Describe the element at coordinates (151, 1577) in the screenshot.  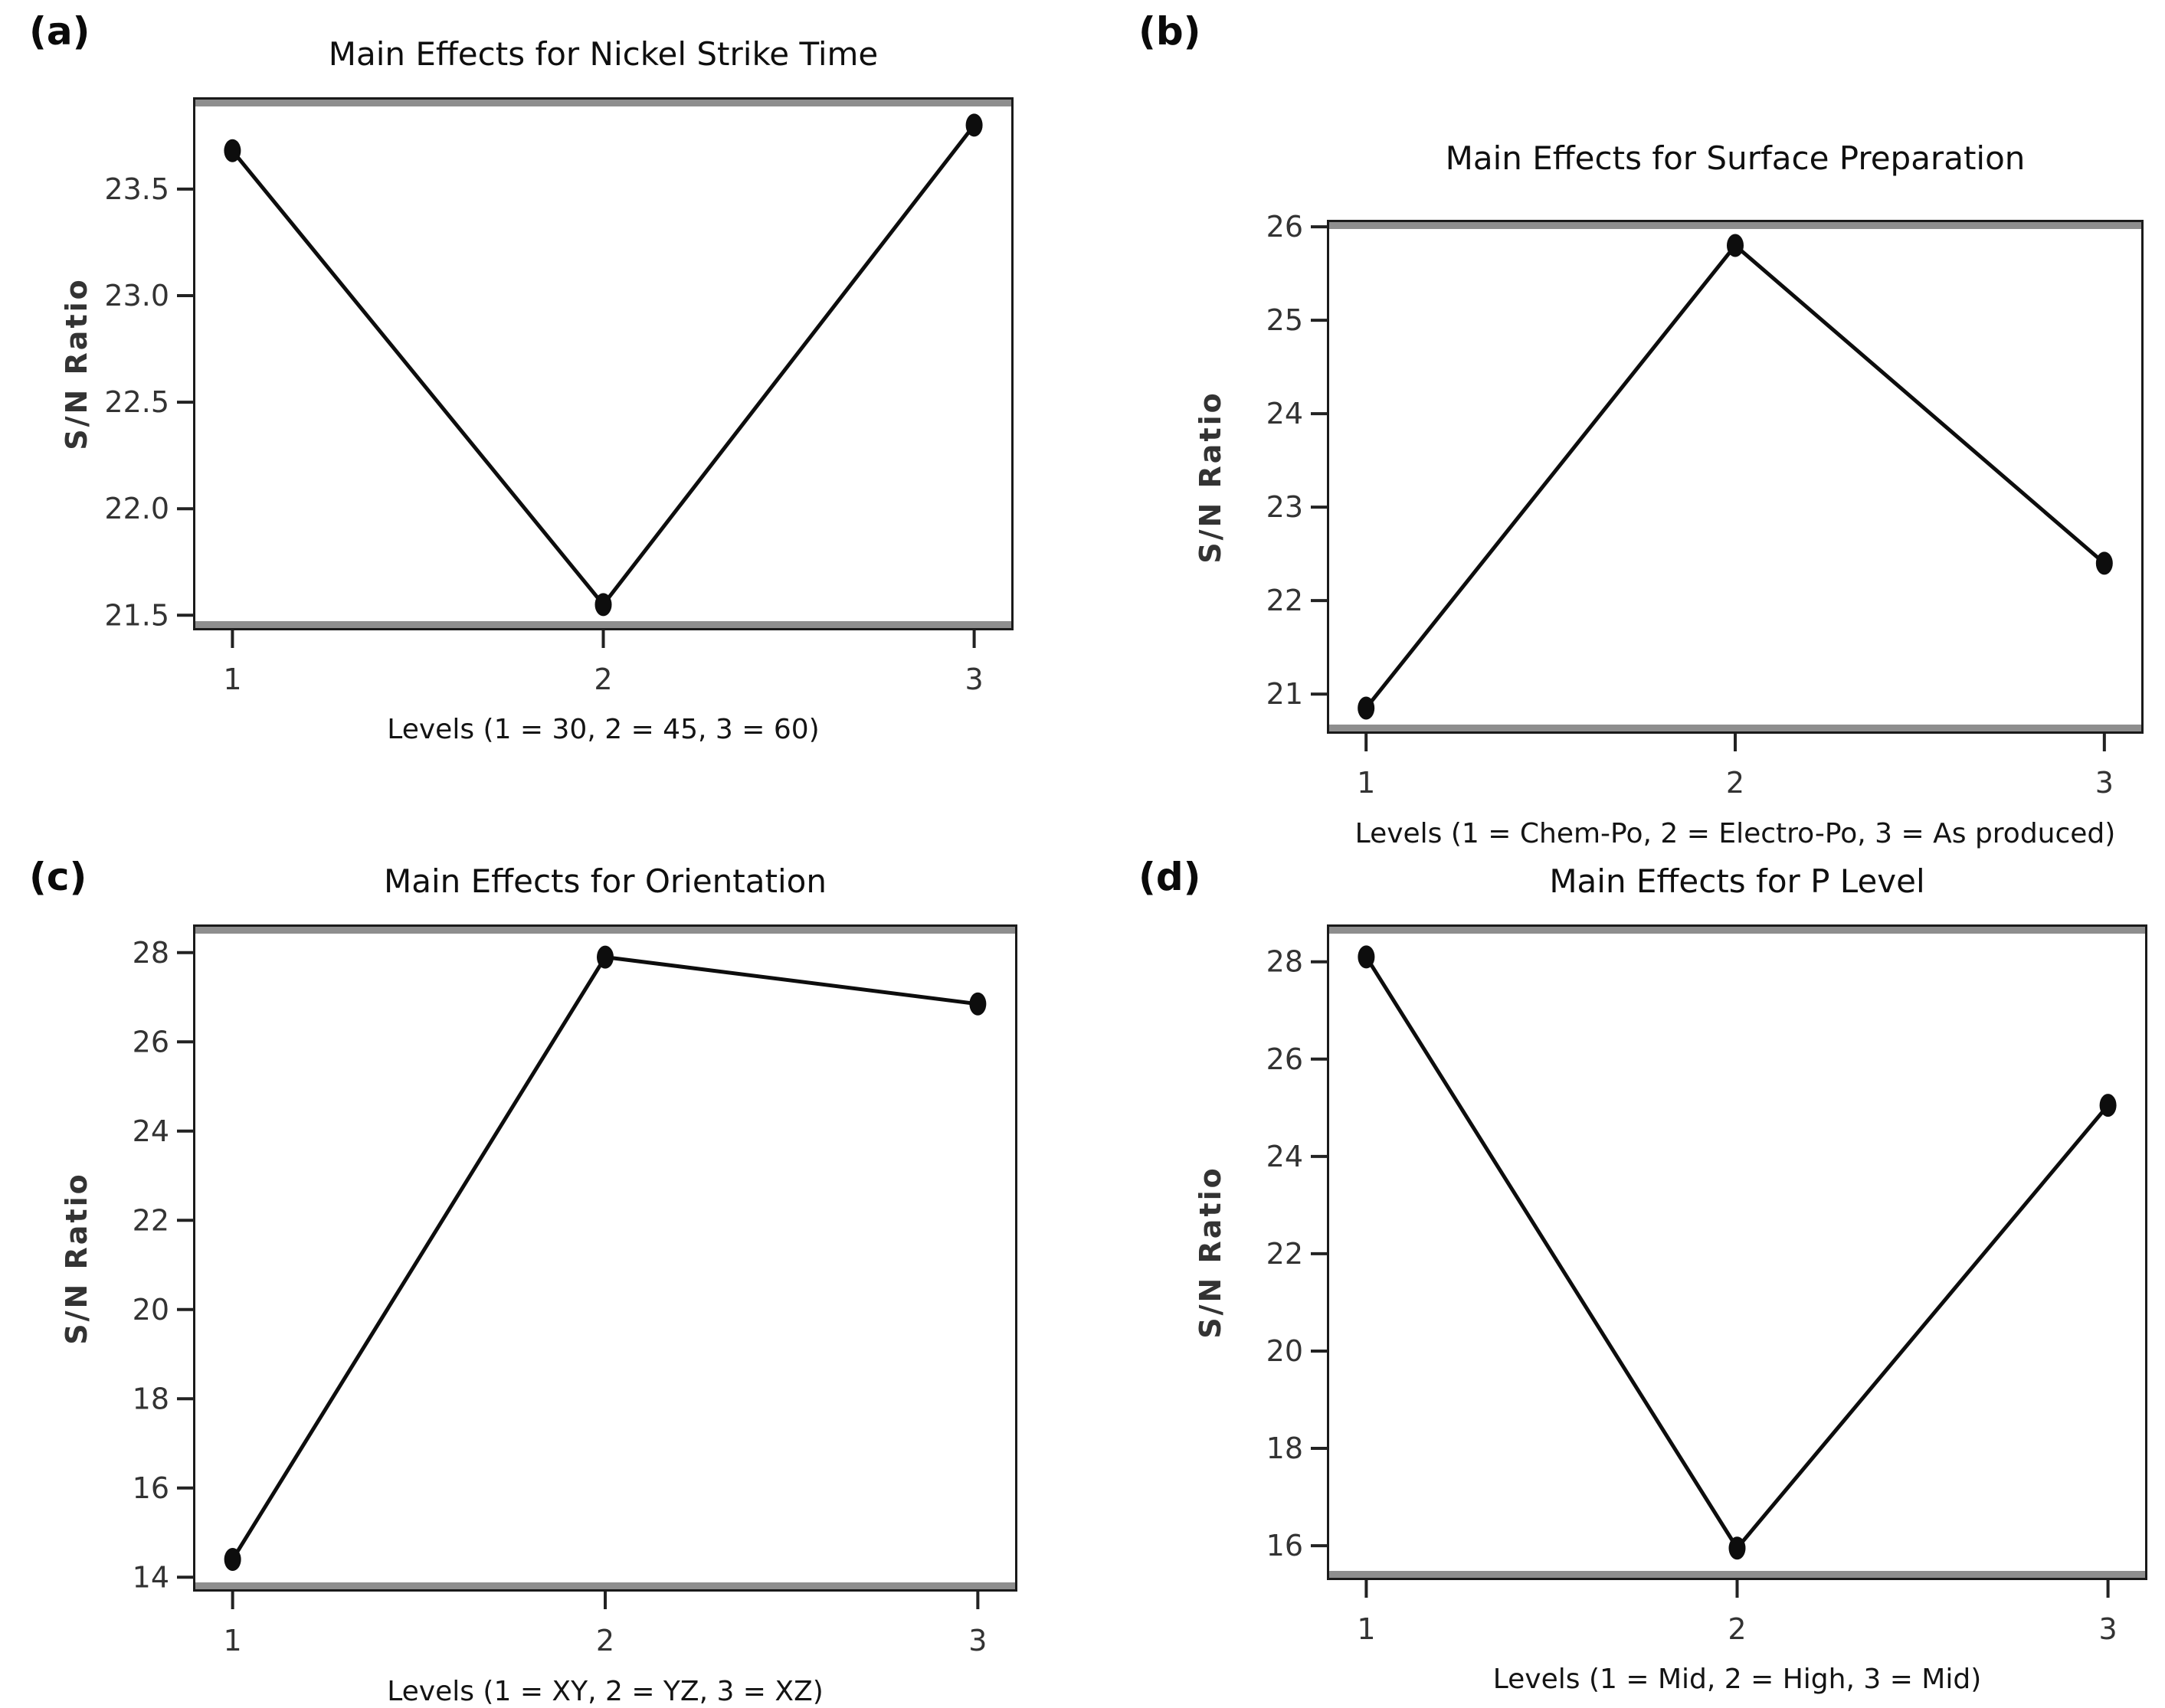
I see `y-tick-label: 14` at that location.